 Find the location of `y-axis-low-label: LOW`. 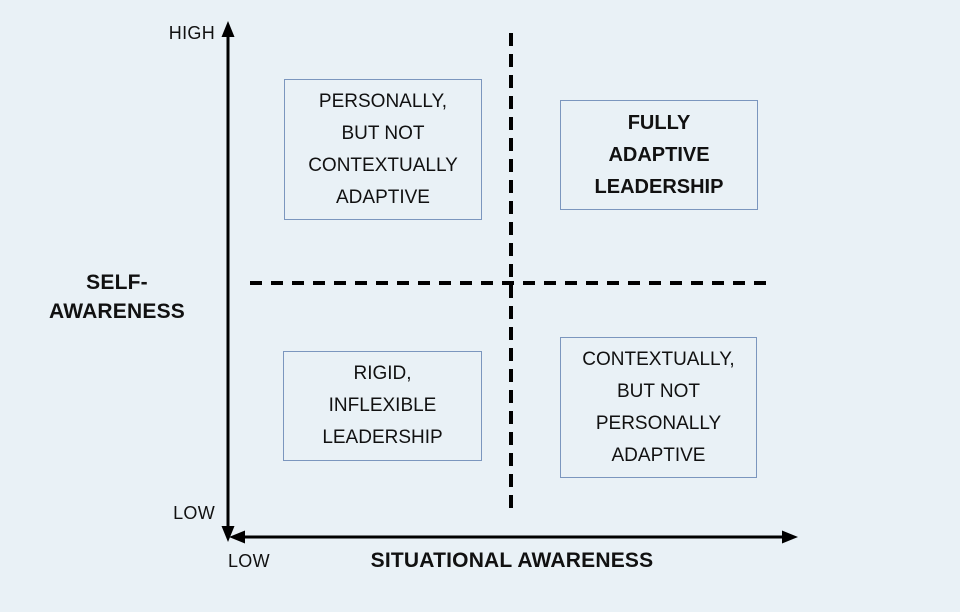

y-axis-low-label: LOW is located at coordinates (194, 513).